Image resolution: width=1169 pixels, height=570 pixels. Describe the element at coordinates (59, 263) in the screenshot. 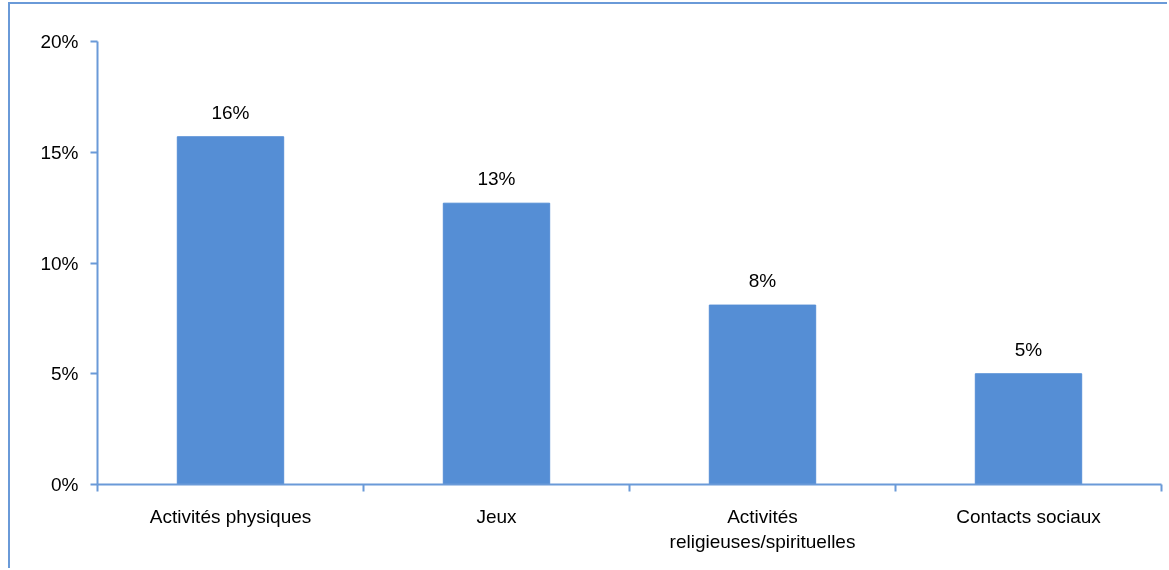

I see `y-tick-label: 10%` at that location.